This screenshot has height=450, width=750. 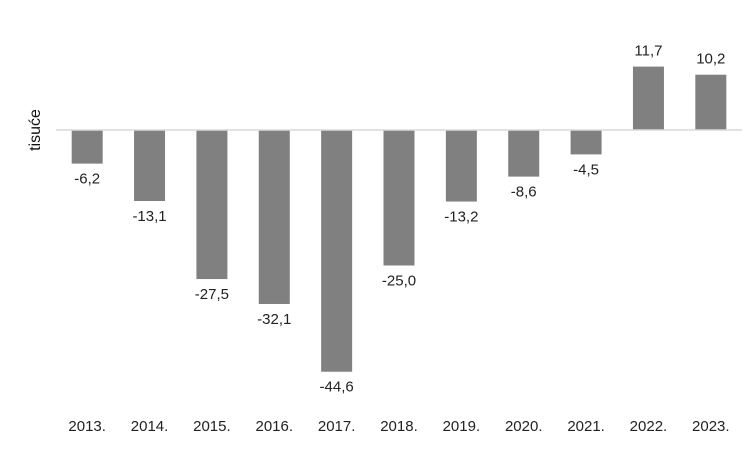 What do you see at coordinates (461, 217) in the screenshot?
I see `data-label: -13,2` at bounding box center [461, 217].